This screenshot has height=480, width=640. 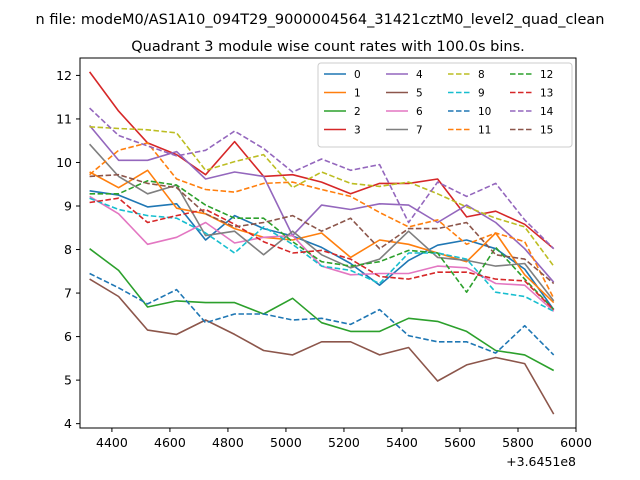 What do you see at coordinates (357, 131) in the screenshot?
I see `legend-label-3: 3` at bounding box center [357, 131].